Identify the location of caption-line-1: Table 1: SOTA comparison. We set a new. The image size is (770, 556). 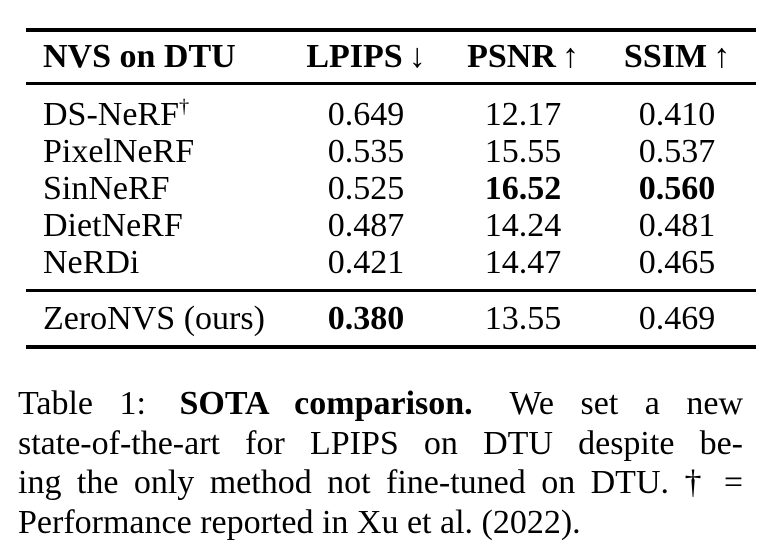
(380, 404).